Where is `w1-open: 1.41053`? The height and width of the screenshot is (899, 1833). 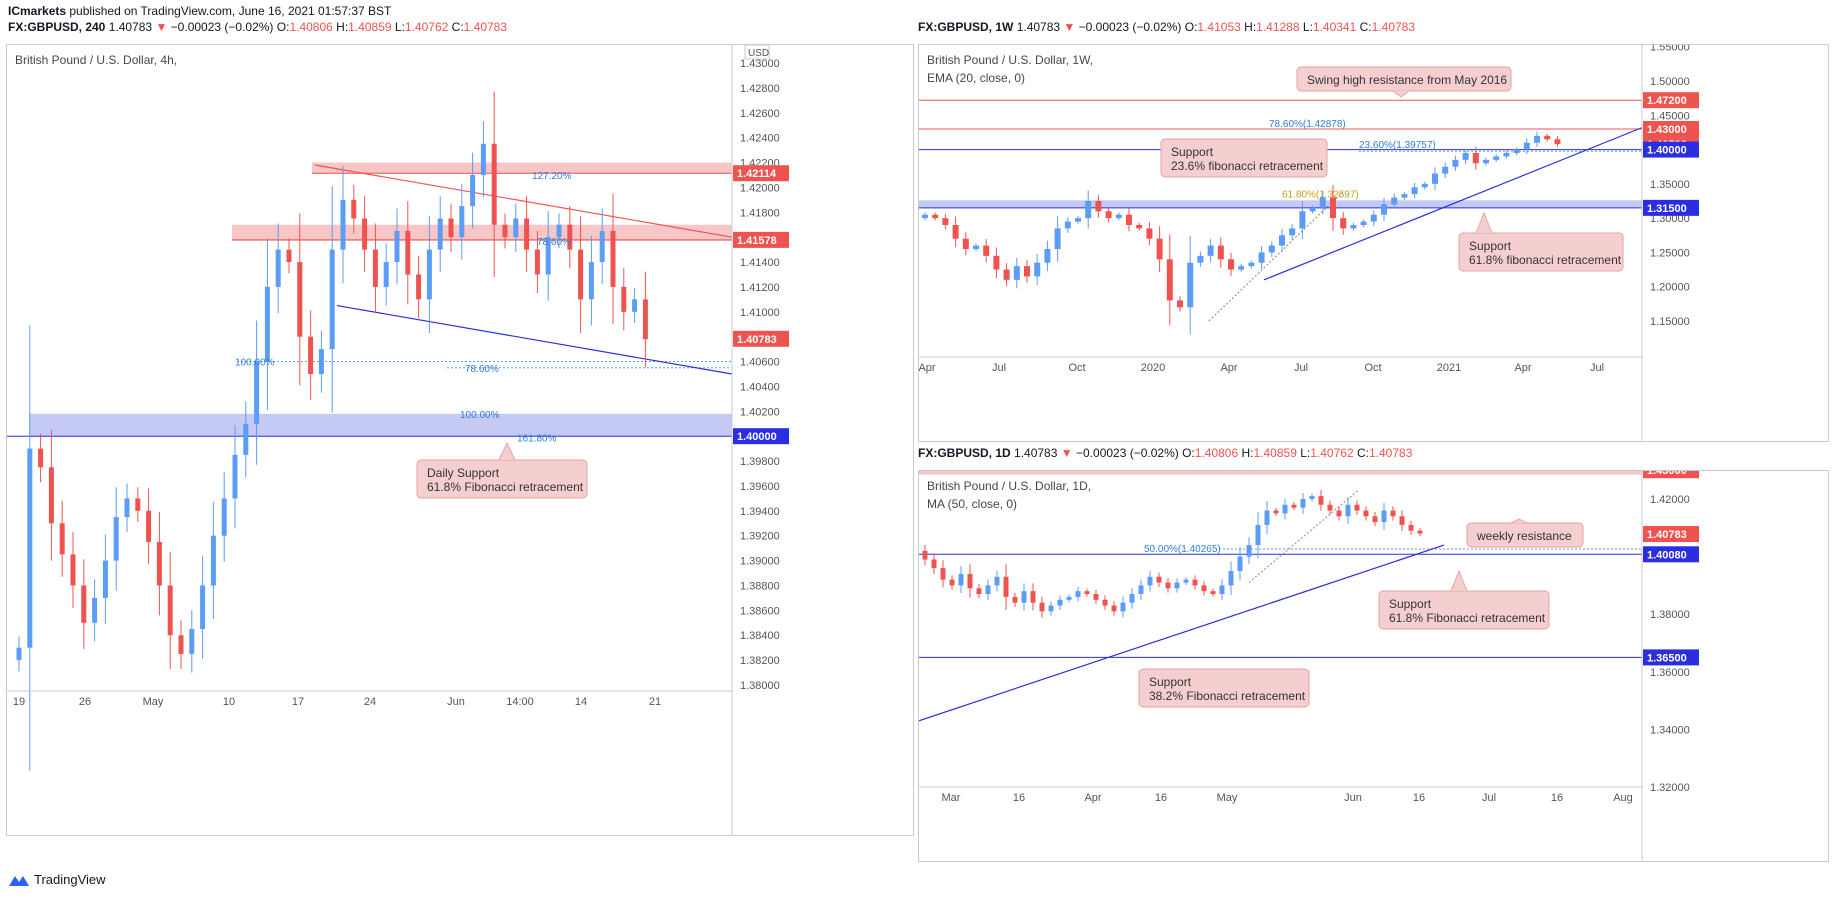 w1-open: 1.41053 is located at coordinates (1219, 27).